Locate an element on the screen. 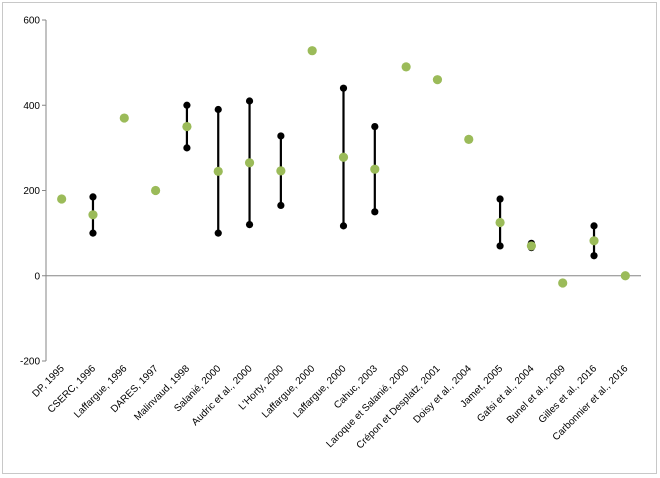 This screenshot has width=660, height=478. x-category-label: Bunel et al., 2009 is located at coordinates (536, 394).